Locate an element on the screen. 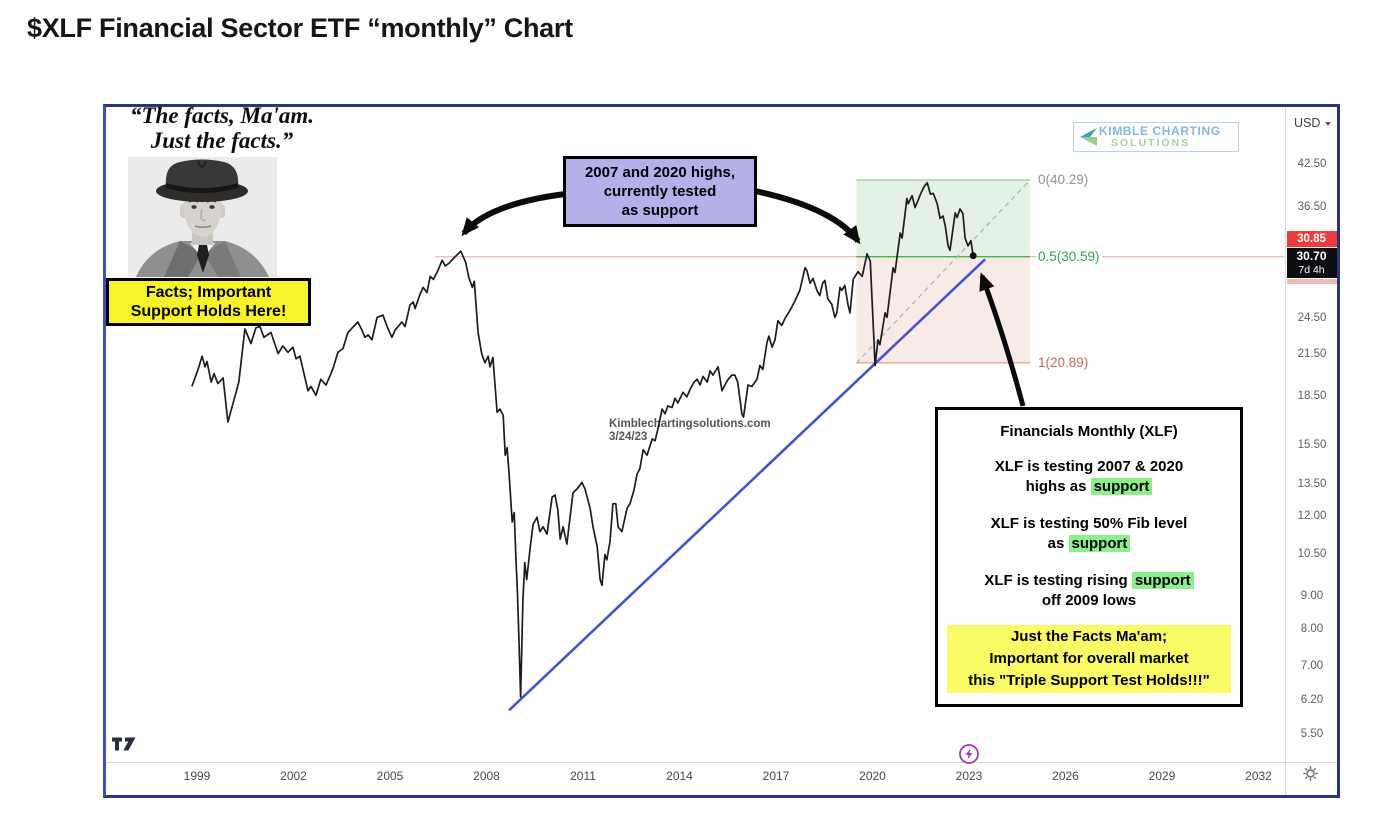 Image resolution: width=1398 pixels, height=824 pixels. price-axis-divider is located at coordinates (1285, 451).